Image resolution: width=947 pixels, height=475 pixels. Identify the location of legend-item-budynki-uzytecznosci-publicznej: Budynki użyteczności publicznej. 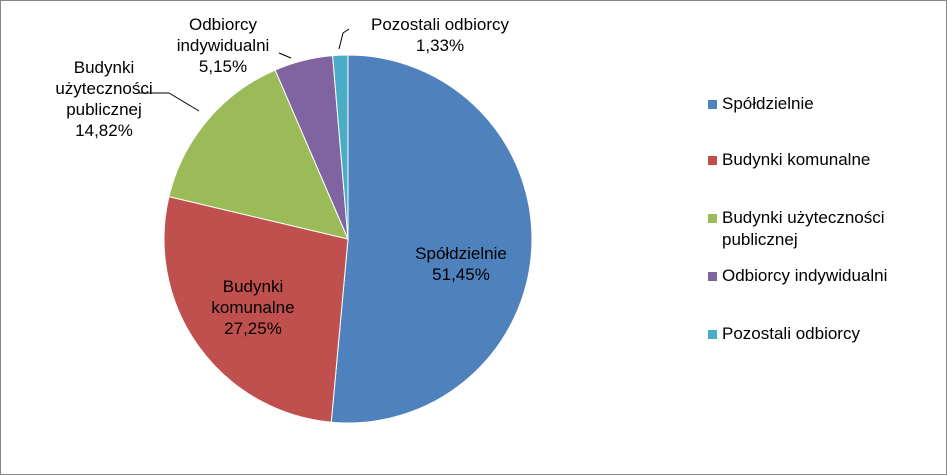
(796, 229).